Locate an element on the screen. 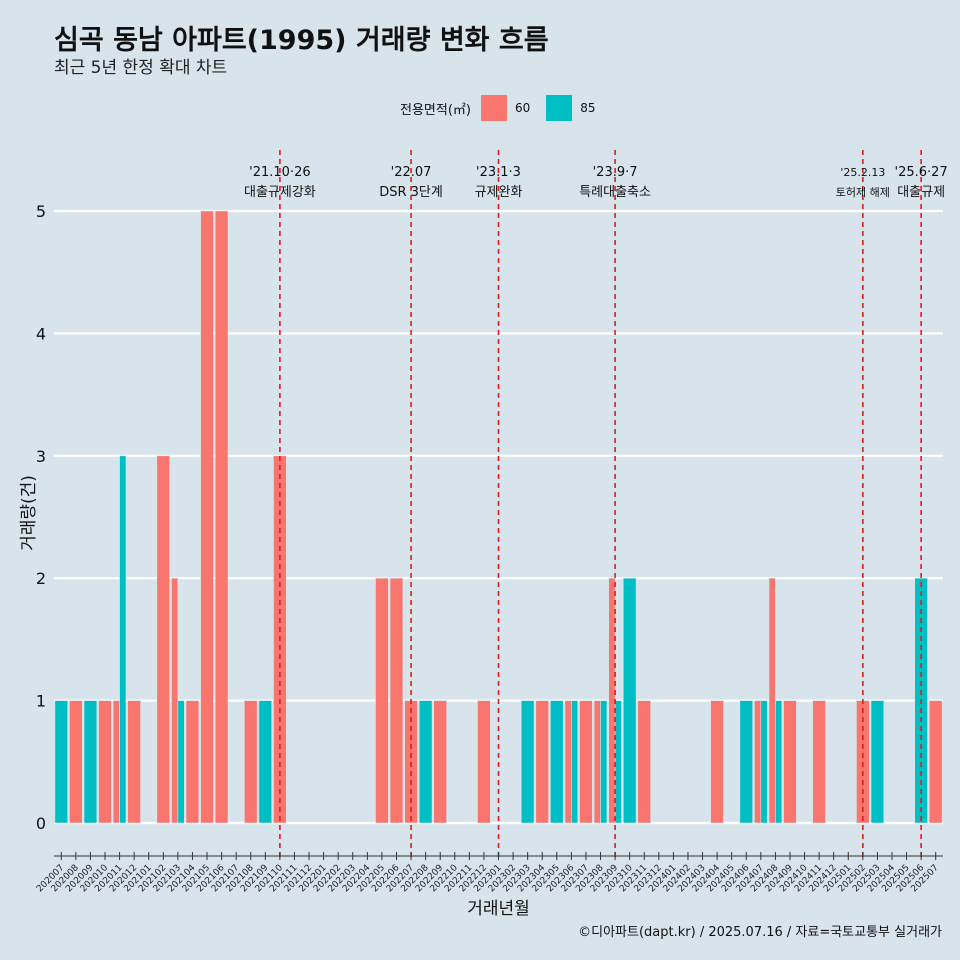  y-tick-label: 0 is located at coordinates (41, 823).